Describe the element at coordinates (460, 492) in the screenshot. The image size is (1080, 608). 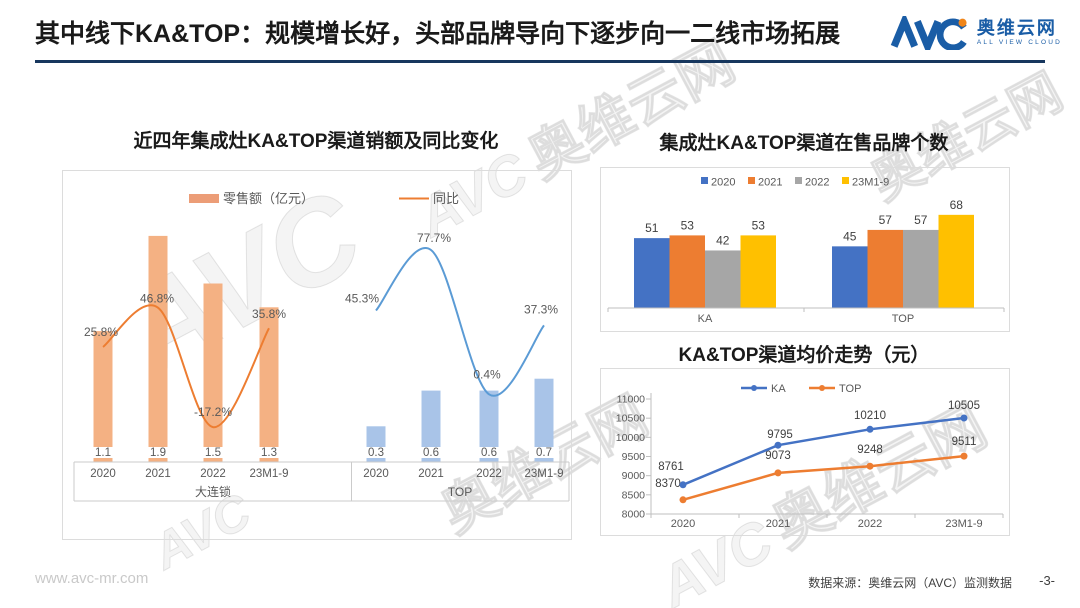
I see `group-label: TOP` at that location.